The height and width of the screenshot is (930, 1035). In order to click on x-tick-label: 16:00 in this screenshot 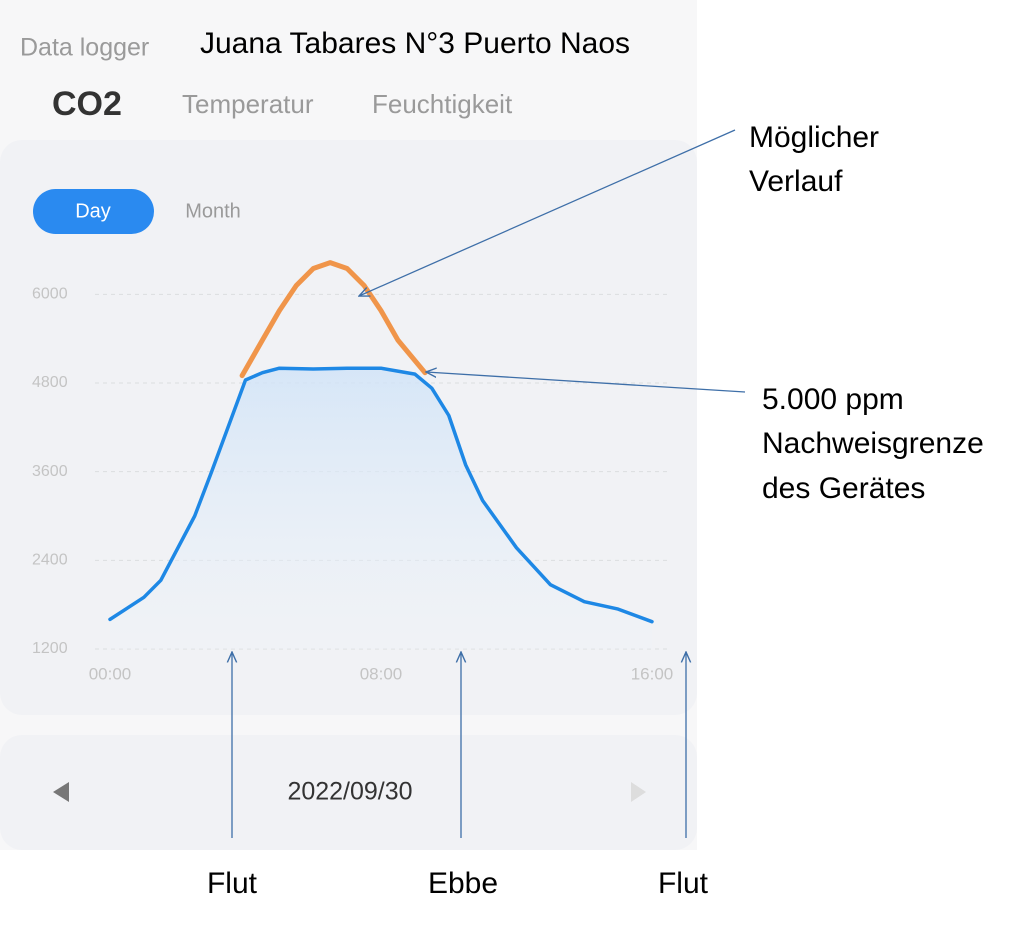, I will do `click(652, 673)`.